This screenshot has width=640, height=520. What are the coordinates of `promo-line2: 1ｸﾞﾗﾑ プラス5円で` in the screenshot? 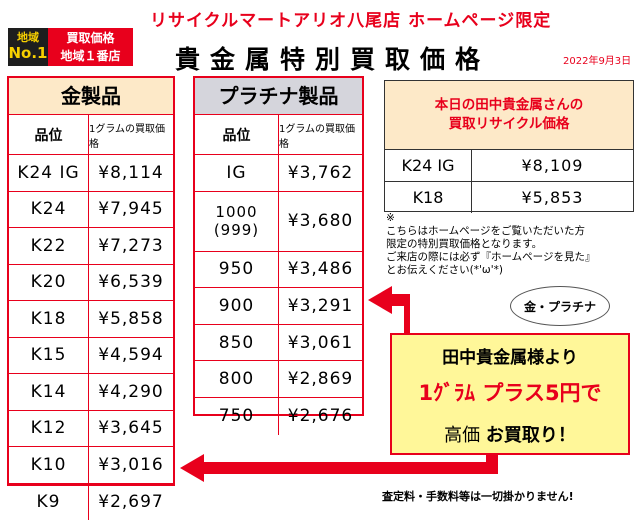 It's located at (510, 392).